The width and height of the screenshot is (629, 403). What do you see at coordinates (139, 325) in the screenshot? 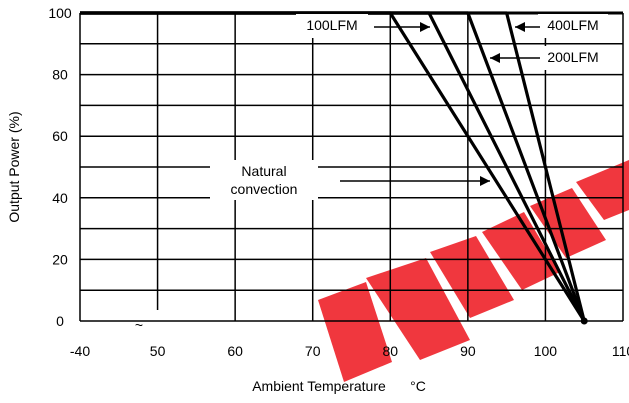
I see `axis-break-symbol: ~` at bounding box center [139, 325].